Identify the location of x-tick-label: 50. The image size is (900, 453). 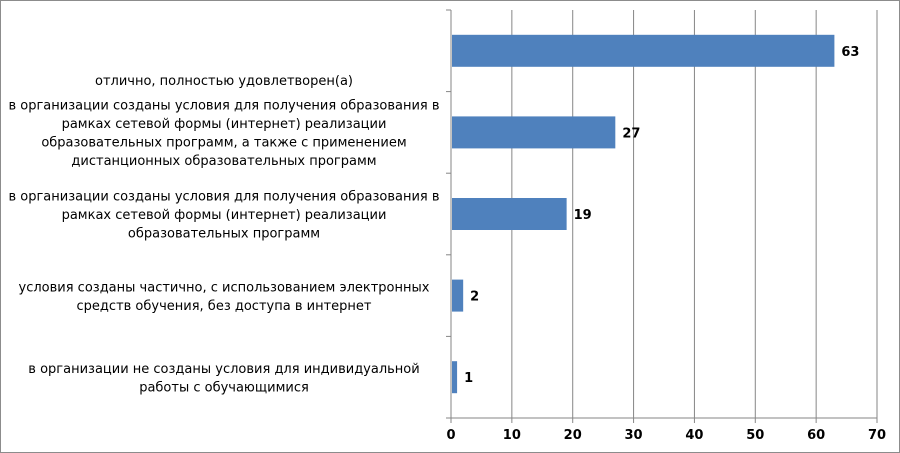
(755, 435).